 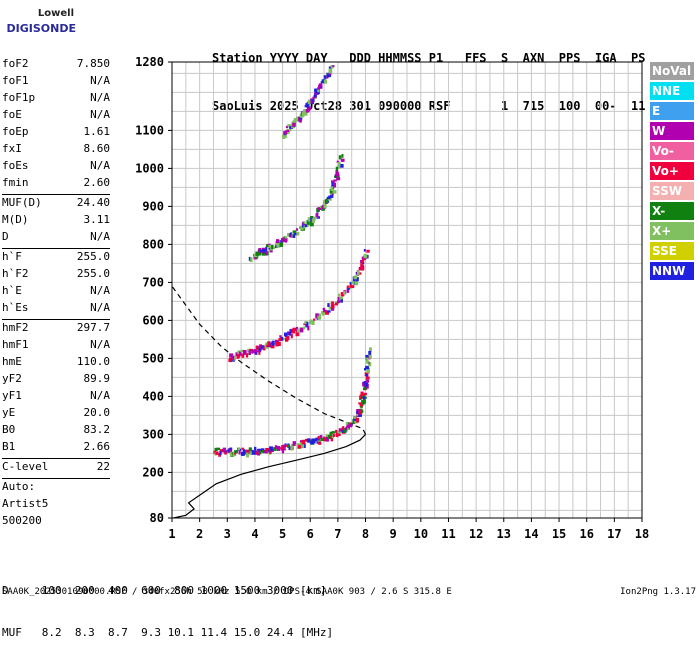 What do you see at coordinates (292, 261) in the screenshot?
I see `echo-traces` at bounding box center [292, 261].